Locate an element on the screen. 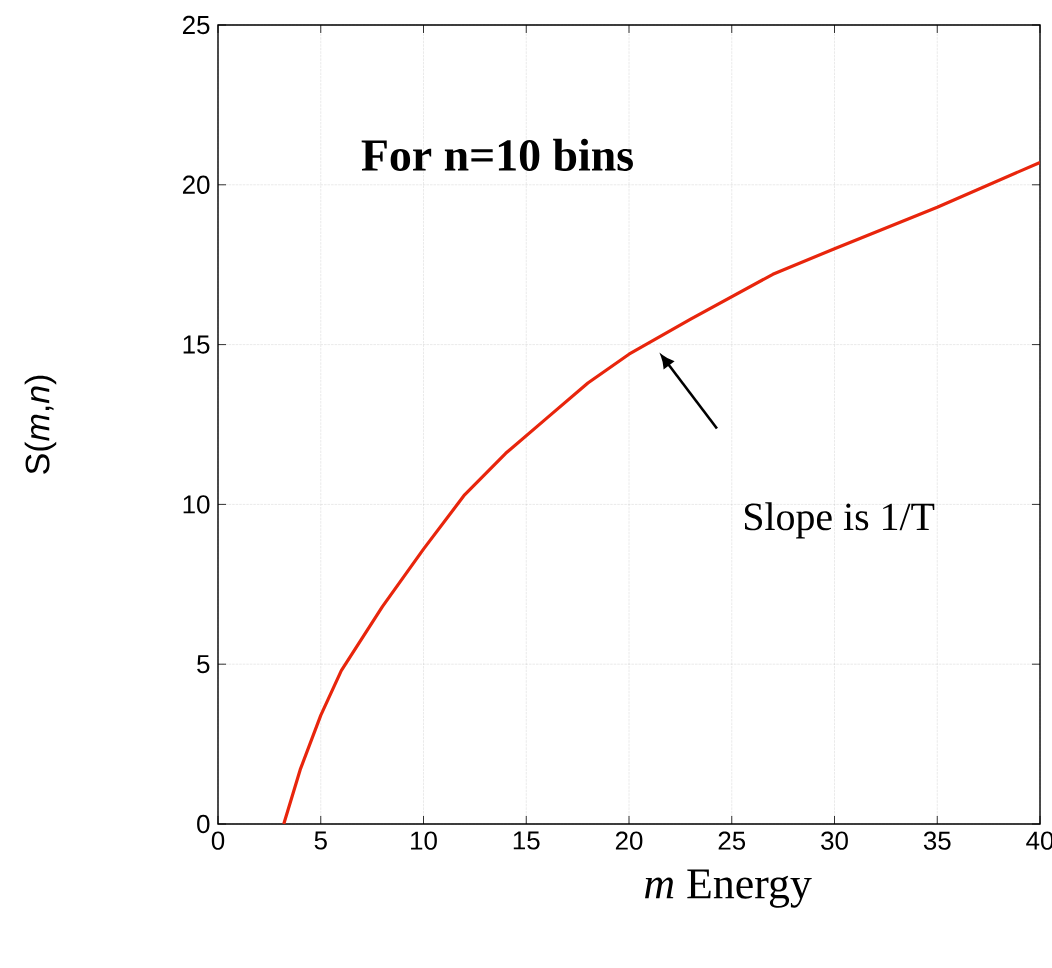  y-tick-label: 15 is located at coordinates (196, 344).